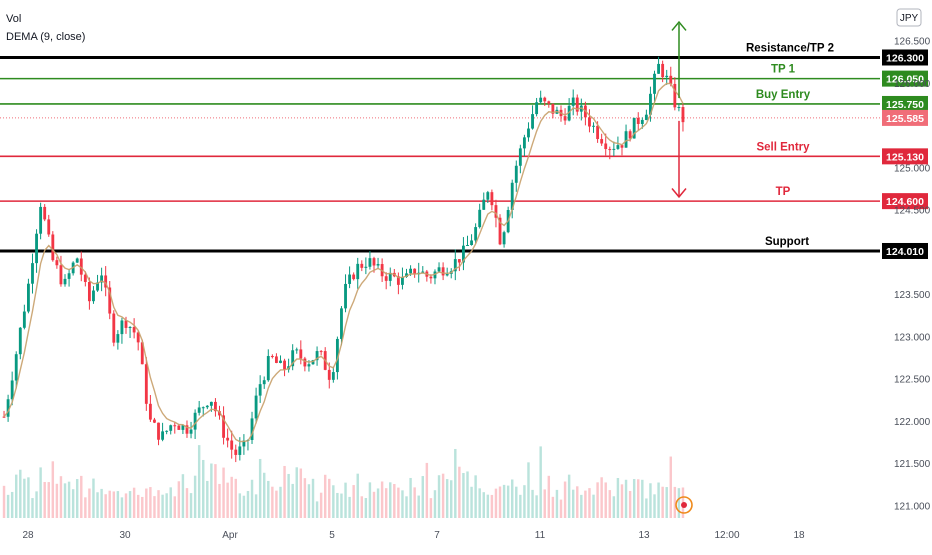 Image resolution: width=932 pixels, height=555 pixels. Describe the element at coordinates (13, 19) in the screenshot. I see `legend-volume: Vol` at that location.